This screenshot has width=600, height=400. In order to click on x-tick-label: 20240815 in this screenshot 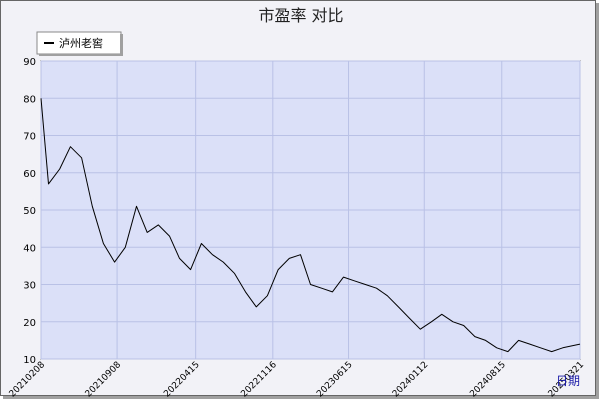, I will do `click(487, 378)`.